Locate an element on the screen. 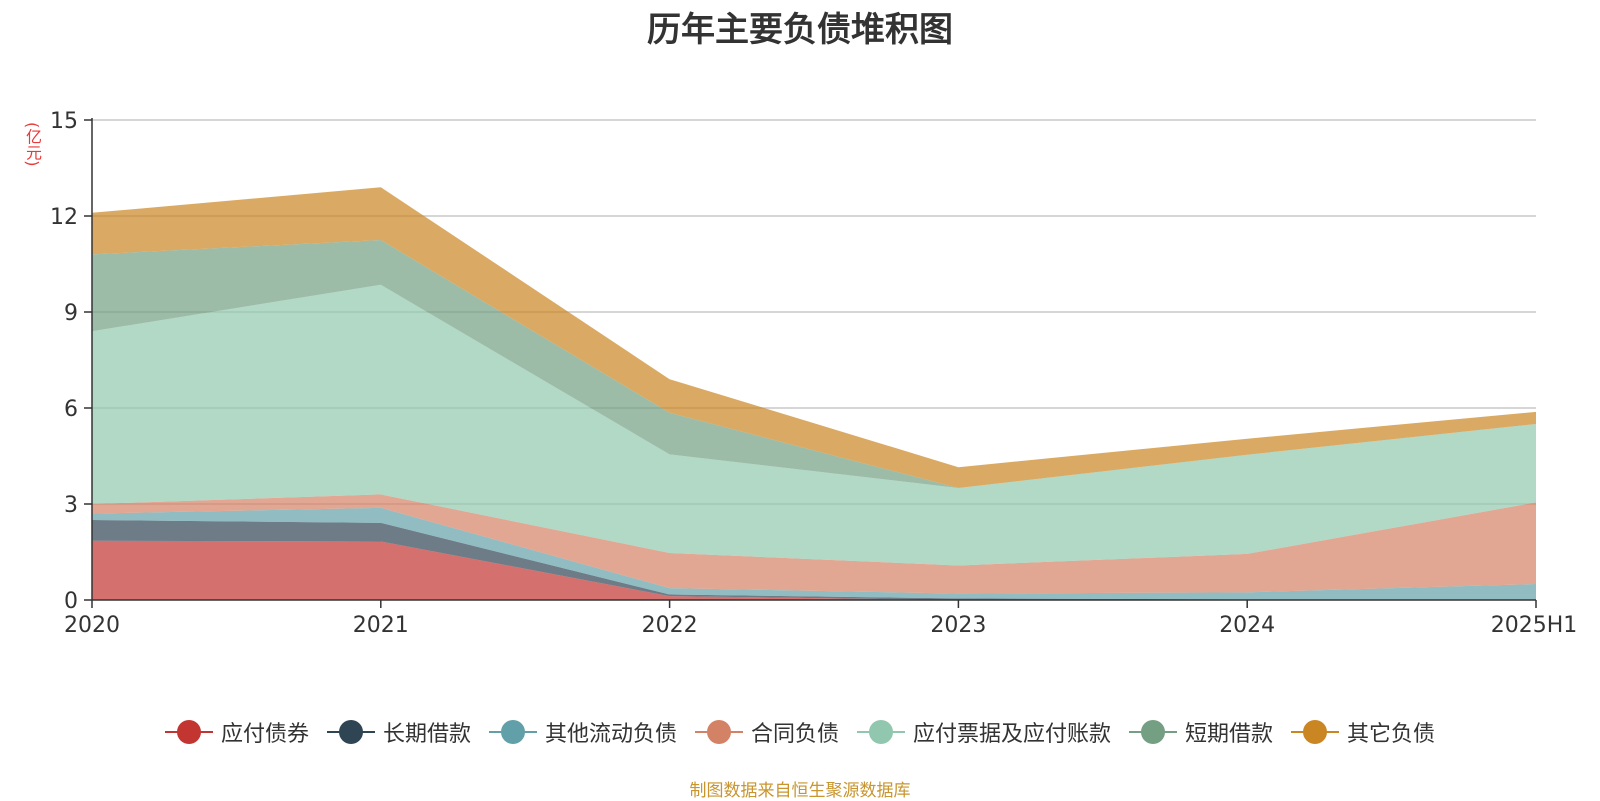 The height and width of the screenshot is (801, 1600). x-tick-label: 2023 is located at coordinates (958, 625).